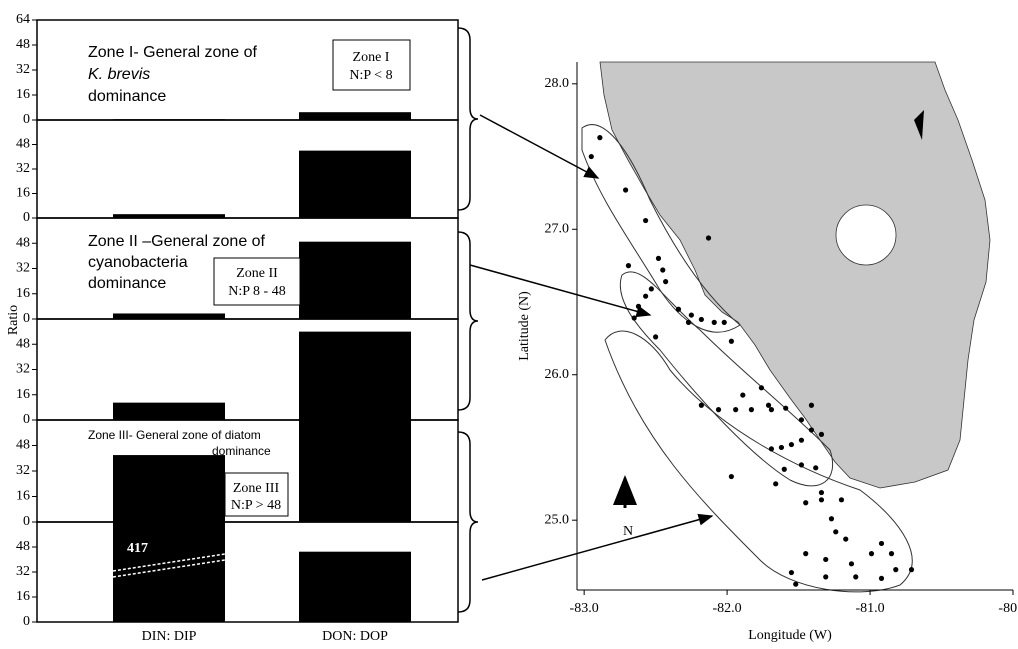 The height and width of the screenshot is (649, 1018). I want to click on small-arrow, so click(919, 125).